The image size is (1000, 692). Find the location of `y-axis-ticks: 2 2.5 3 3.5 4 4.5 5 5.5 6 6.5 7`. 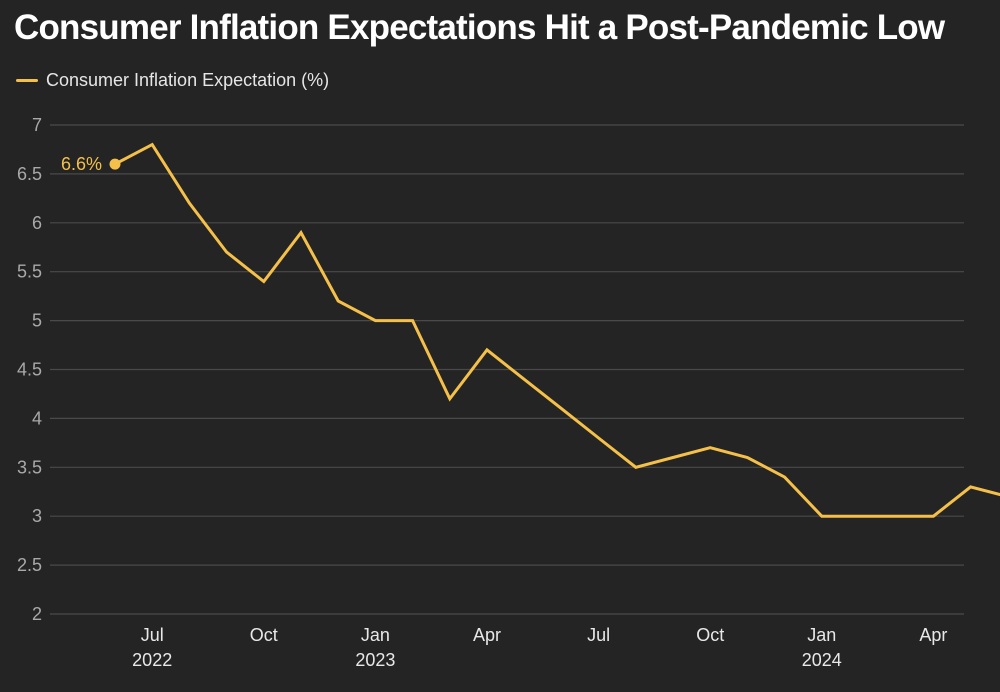

y-axis-ticks: 2 2.5 3 3.5 4 4.5 5 5.5 6 6.5 7 is located at coordinates (29, 369).